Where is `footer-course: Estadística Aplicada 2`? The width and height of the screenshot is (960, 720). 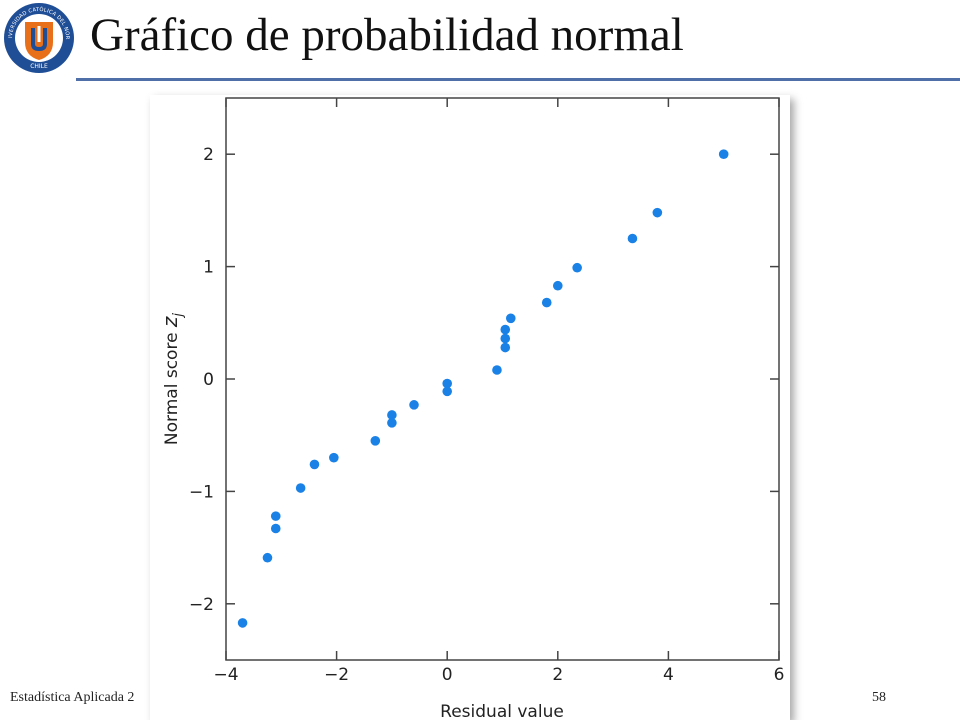
footer-course: Estadística Aplicada 2 is located at coordinates (72, 697).